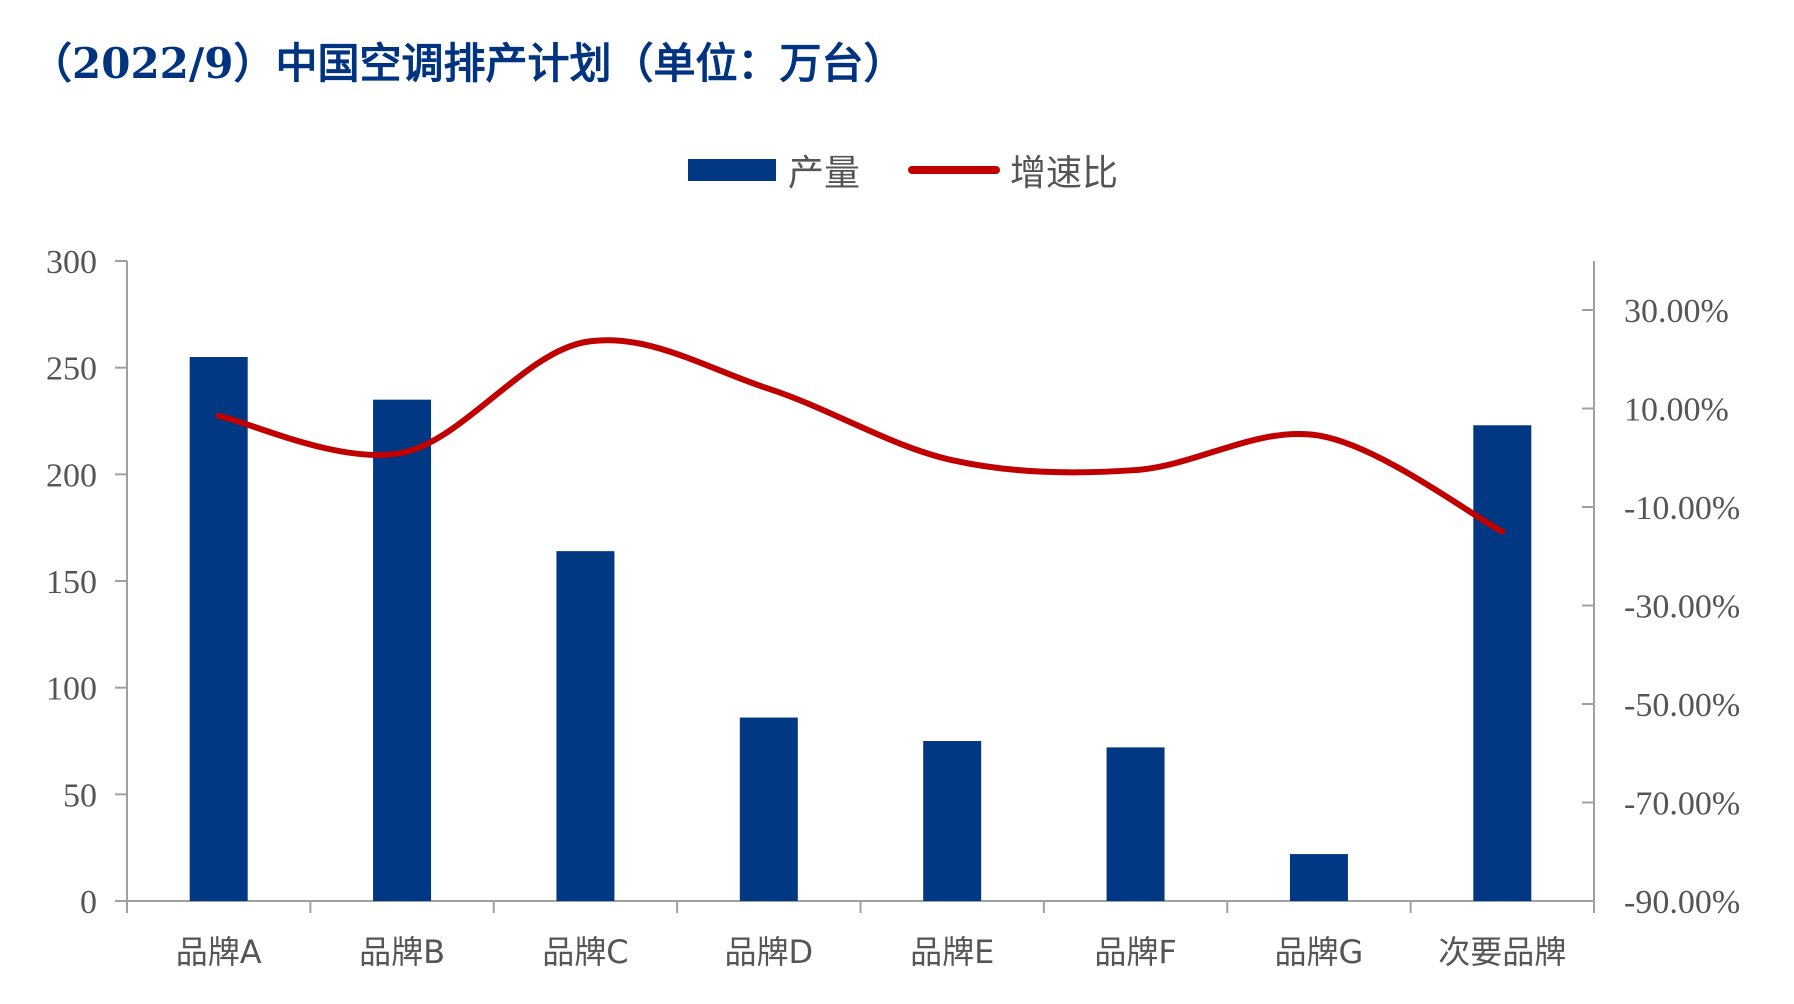  Describe the element at coordinates (1676, 410) in the screenshot. I see `right-tick-label: 10.00%` at that location.